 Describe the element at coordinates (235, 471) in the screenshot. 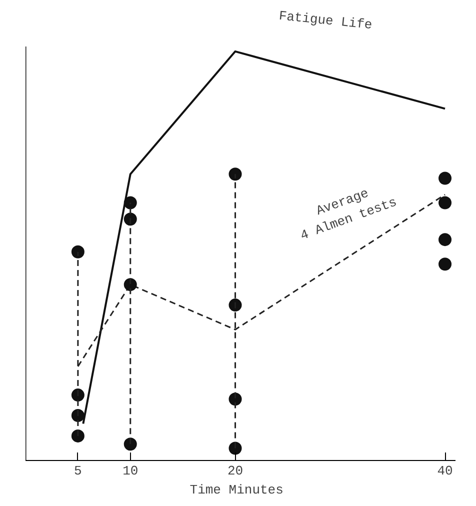

I see `x-tick-label: 20` at that location.